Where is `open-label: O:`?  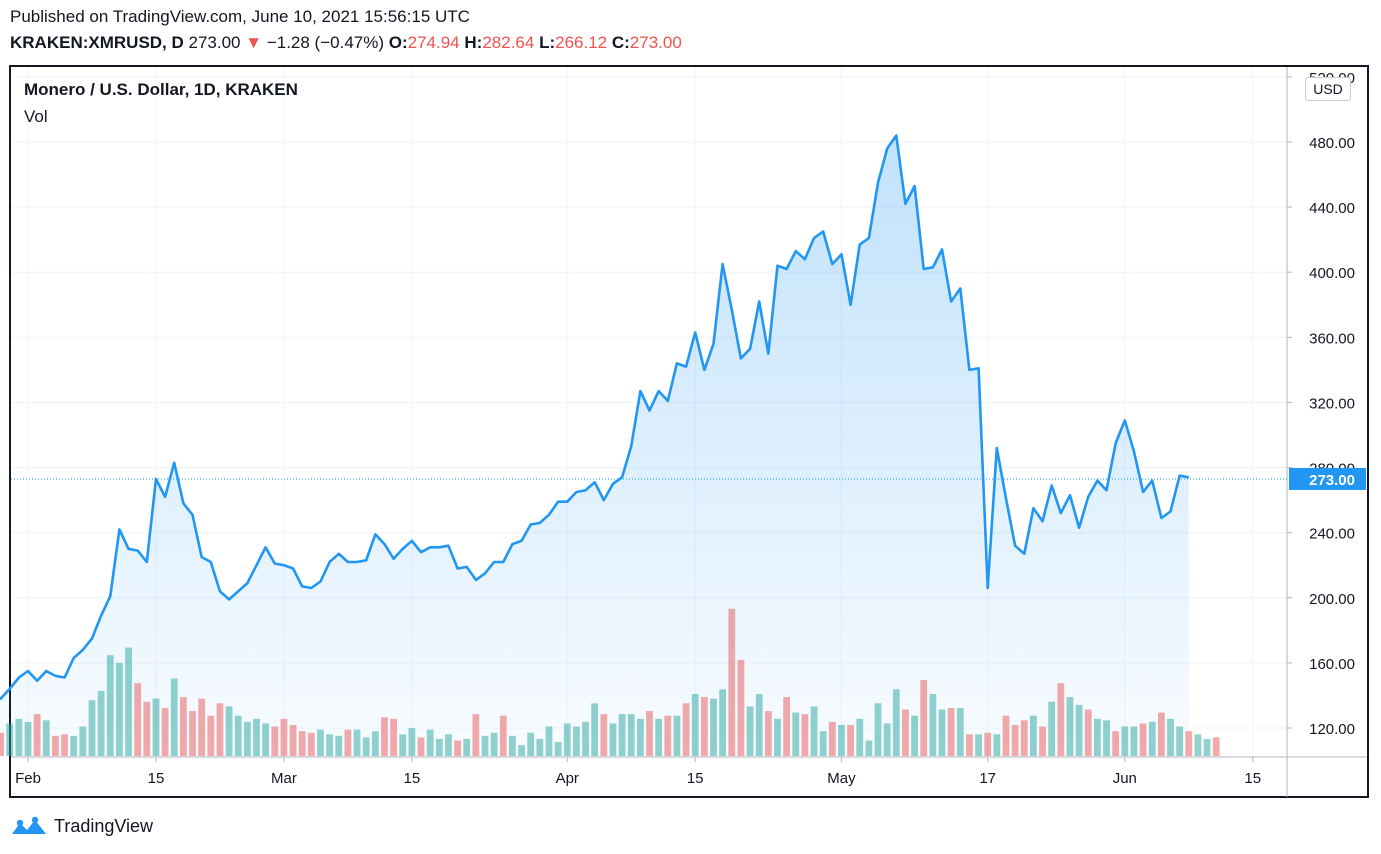
open-label: O: is located at coordinates (398, 42).